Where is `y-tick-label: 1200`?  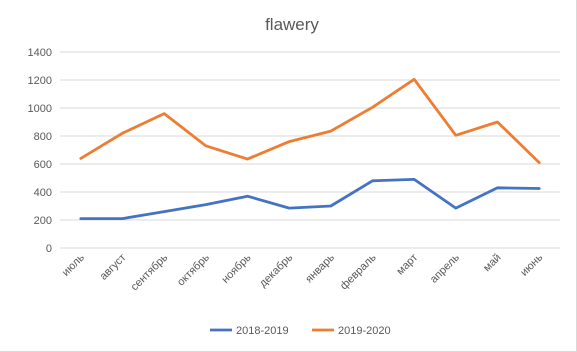
y-tick-label: 1200 is located at coordinates (40, 81).